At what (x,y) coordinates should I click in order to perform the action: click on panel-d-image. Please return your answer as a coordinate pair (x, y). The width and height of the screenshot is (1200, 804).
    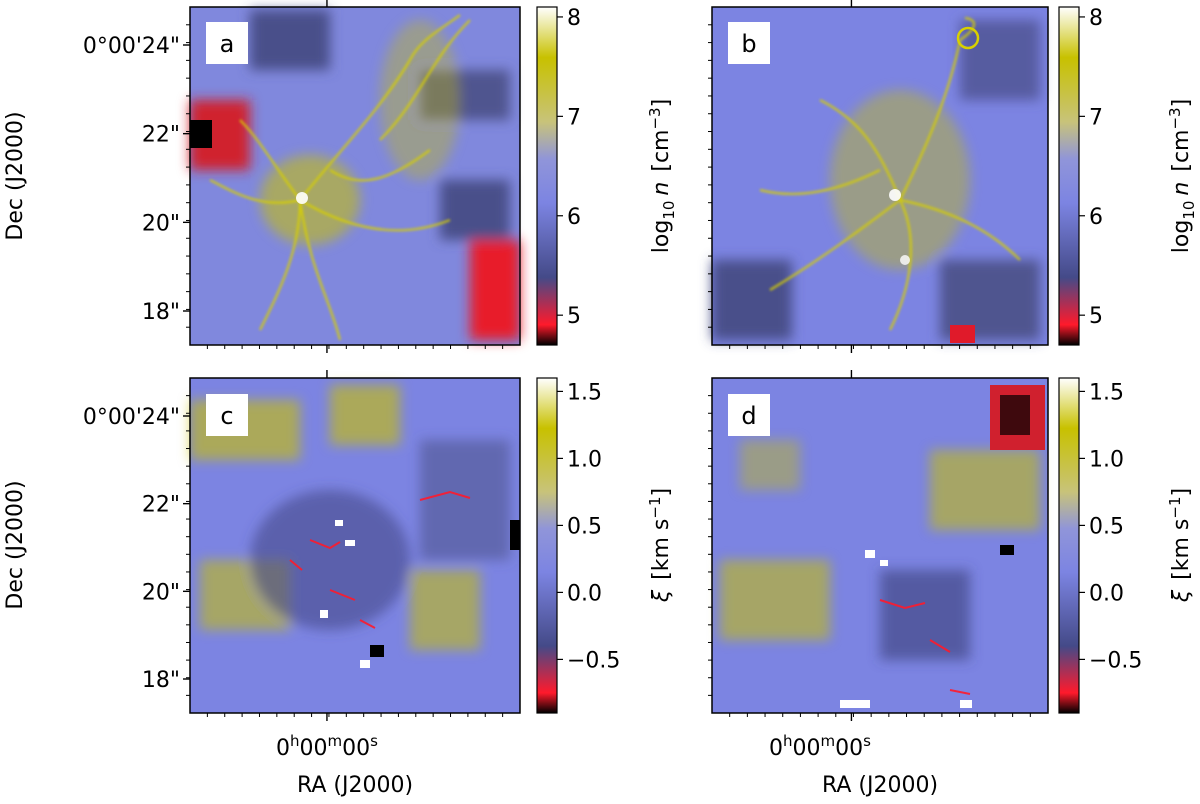
    Looking at the image, I should click on (880, 545).